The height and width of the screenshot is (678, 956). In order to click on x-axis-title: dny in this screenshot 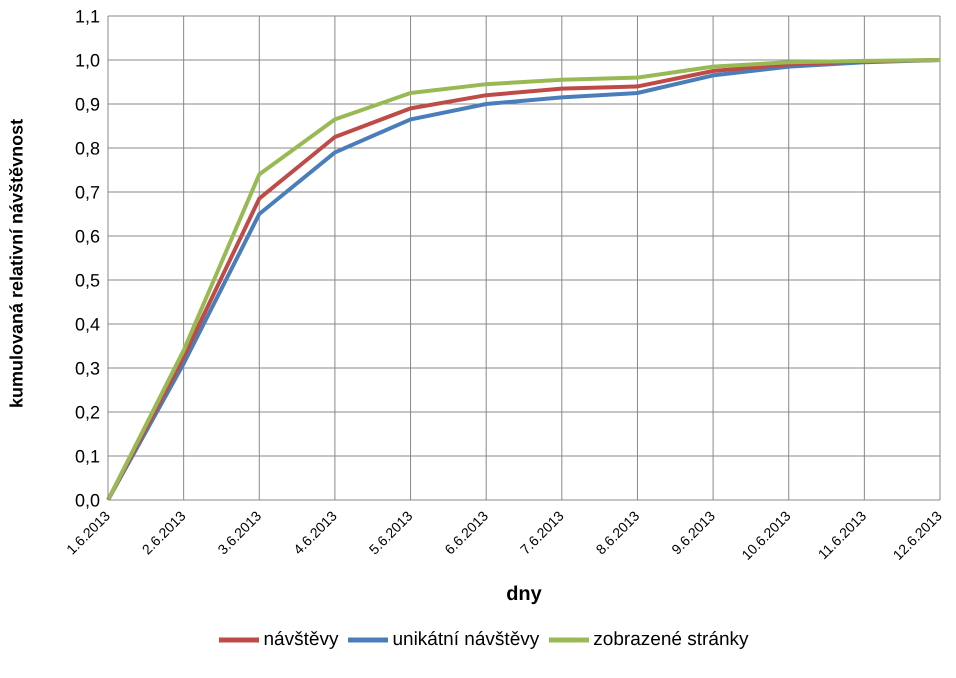, I will do `click(524, 594)`.